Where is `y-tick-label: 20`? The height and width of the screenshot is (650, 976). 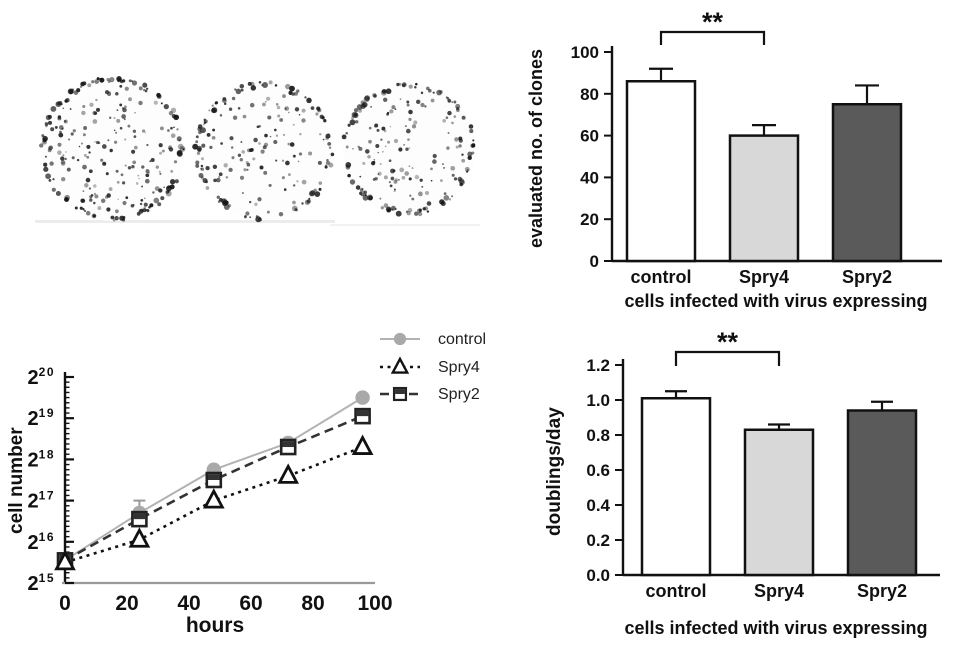
y-tick-label: 20 is located at coordinates (589, 219).